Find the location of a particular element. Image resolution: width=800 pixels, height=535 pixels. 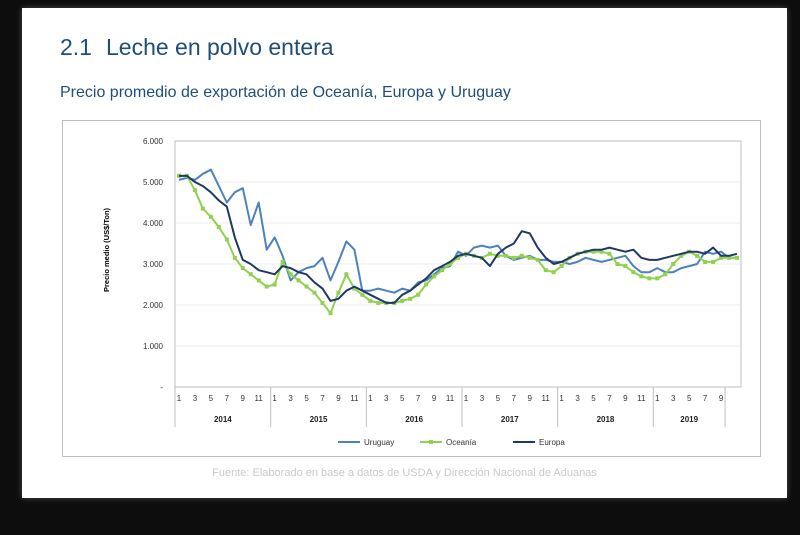

year-label: 2019 is located at coordinates (689, 419).